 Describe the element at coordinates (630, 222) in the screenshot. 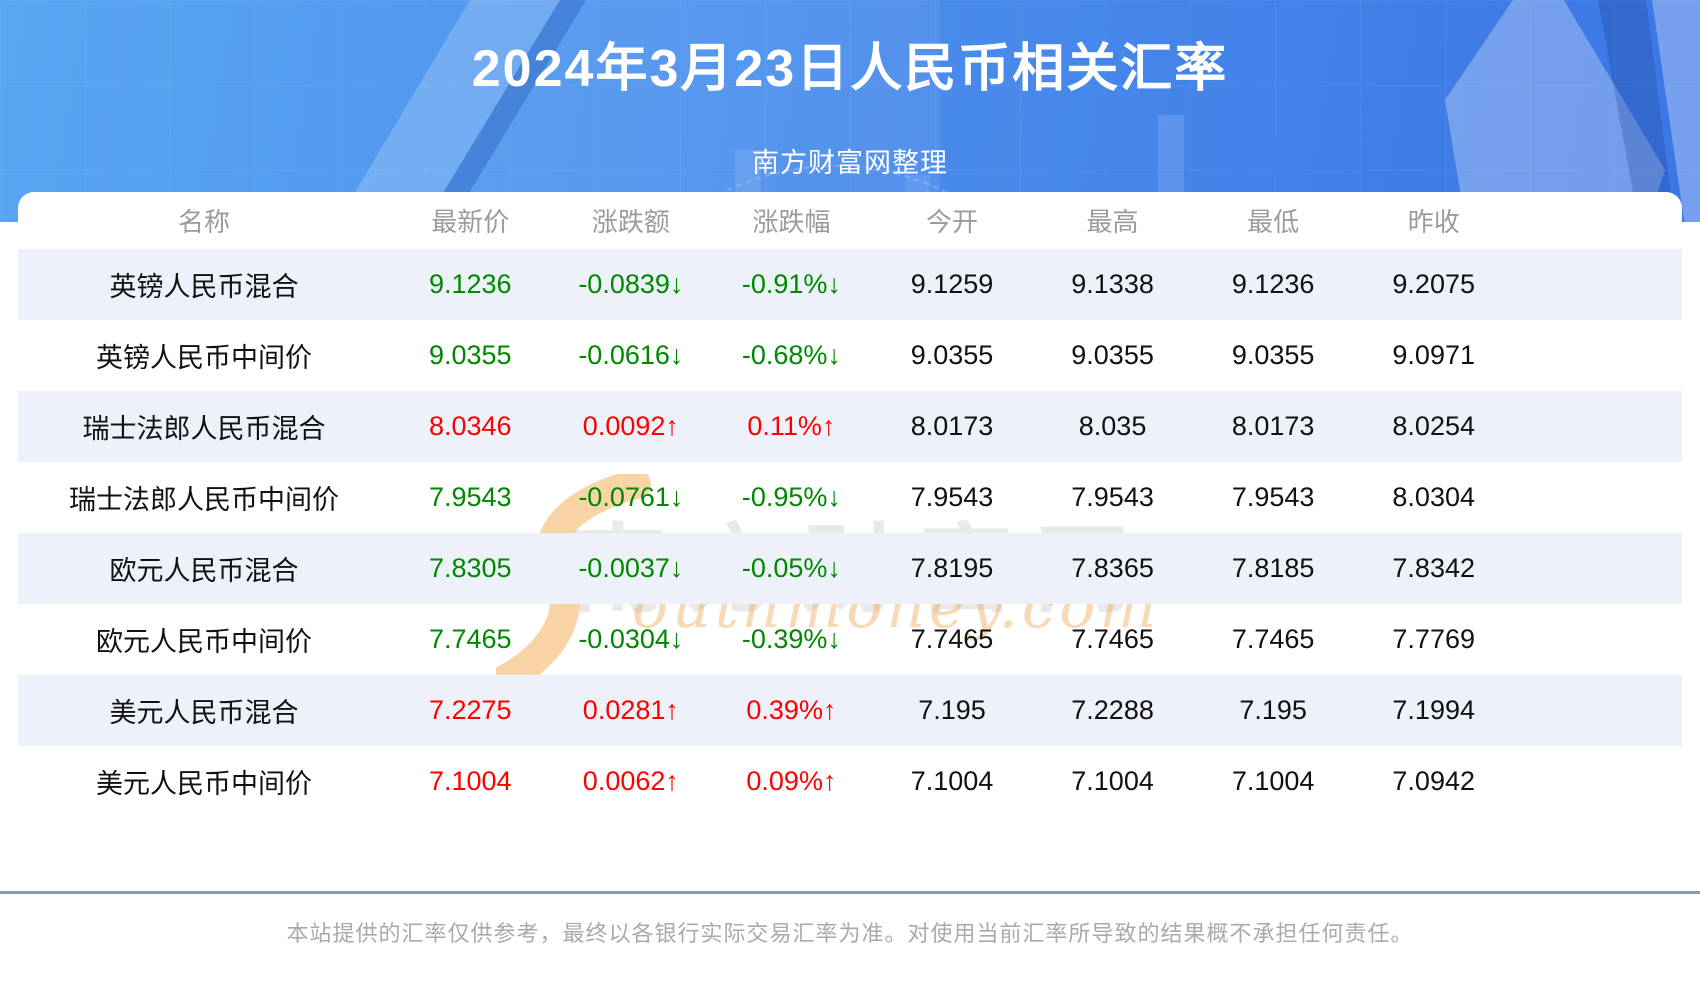

I see `column-header-2: 涨跌额` at that location.